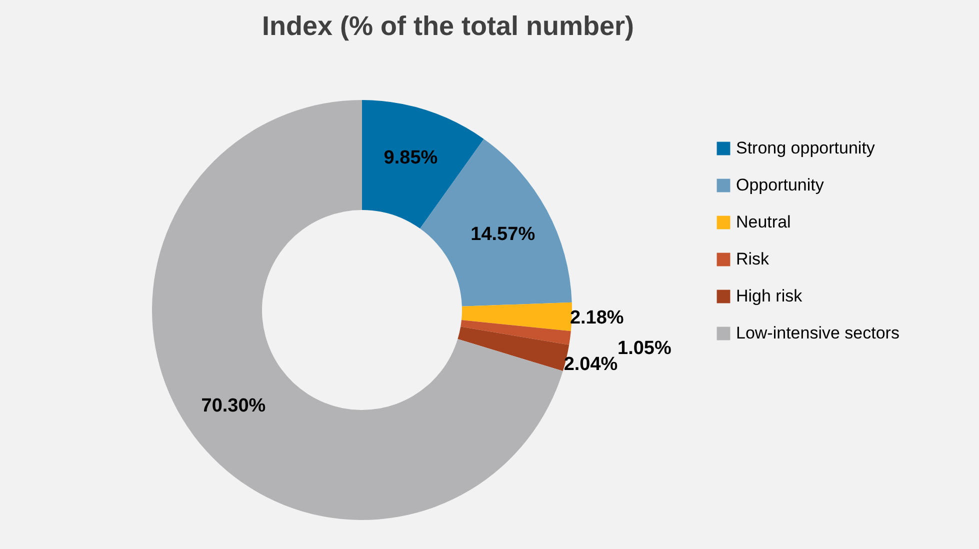 This screenshot has height=549, width=979. I want to click on legend-label: Neutral, so click(763, 222).